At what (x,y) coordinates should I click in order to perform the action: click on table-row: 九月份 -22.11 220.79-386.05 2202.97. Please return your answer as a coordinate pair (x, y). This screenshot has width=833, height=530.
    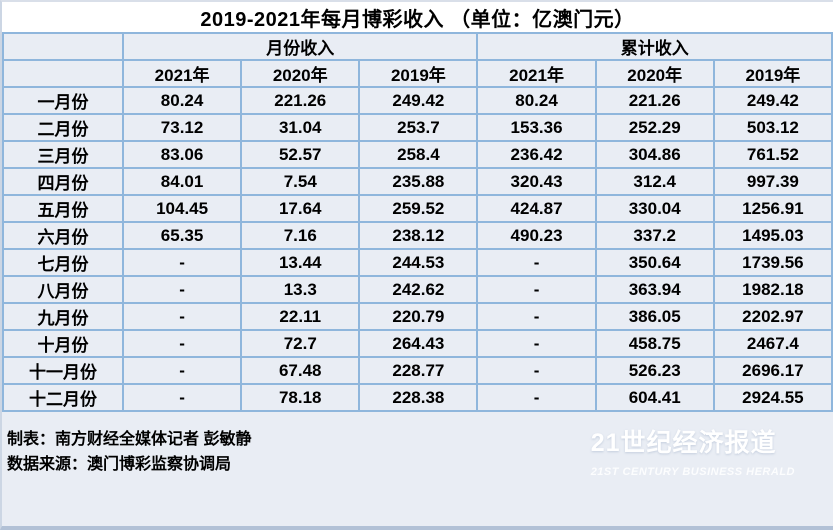
    Looking at the image, I should click on (417, 316).